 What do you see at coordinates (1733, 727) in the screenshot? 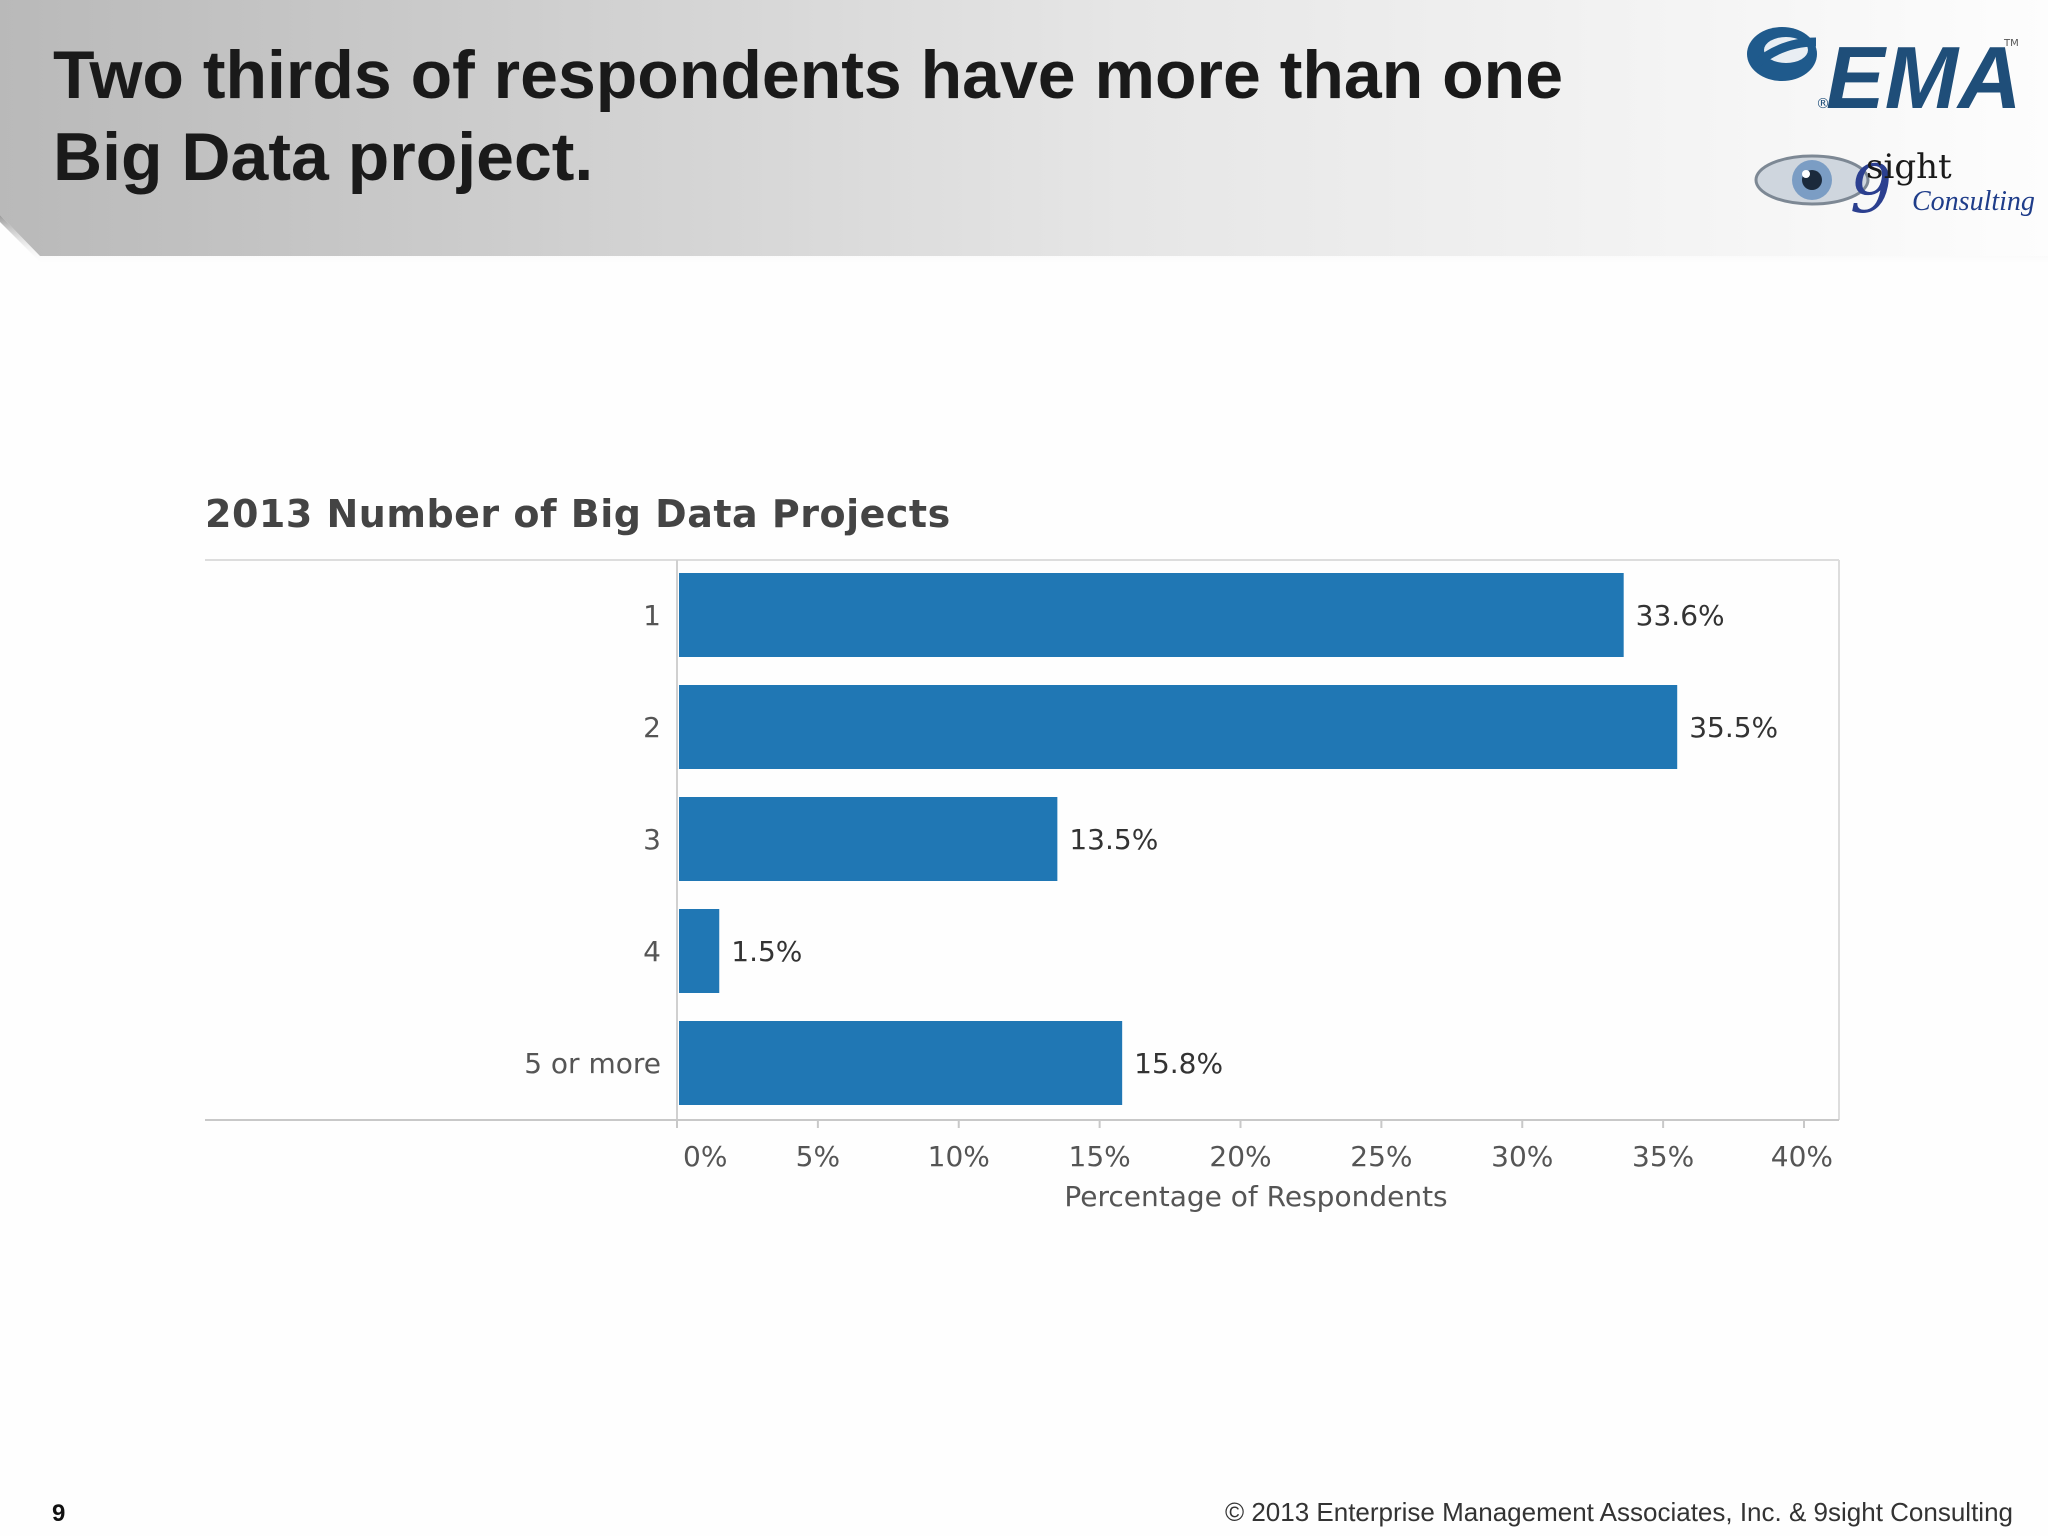
I see `value-label-2: 35.5%` at bounding box center [1733, 727].